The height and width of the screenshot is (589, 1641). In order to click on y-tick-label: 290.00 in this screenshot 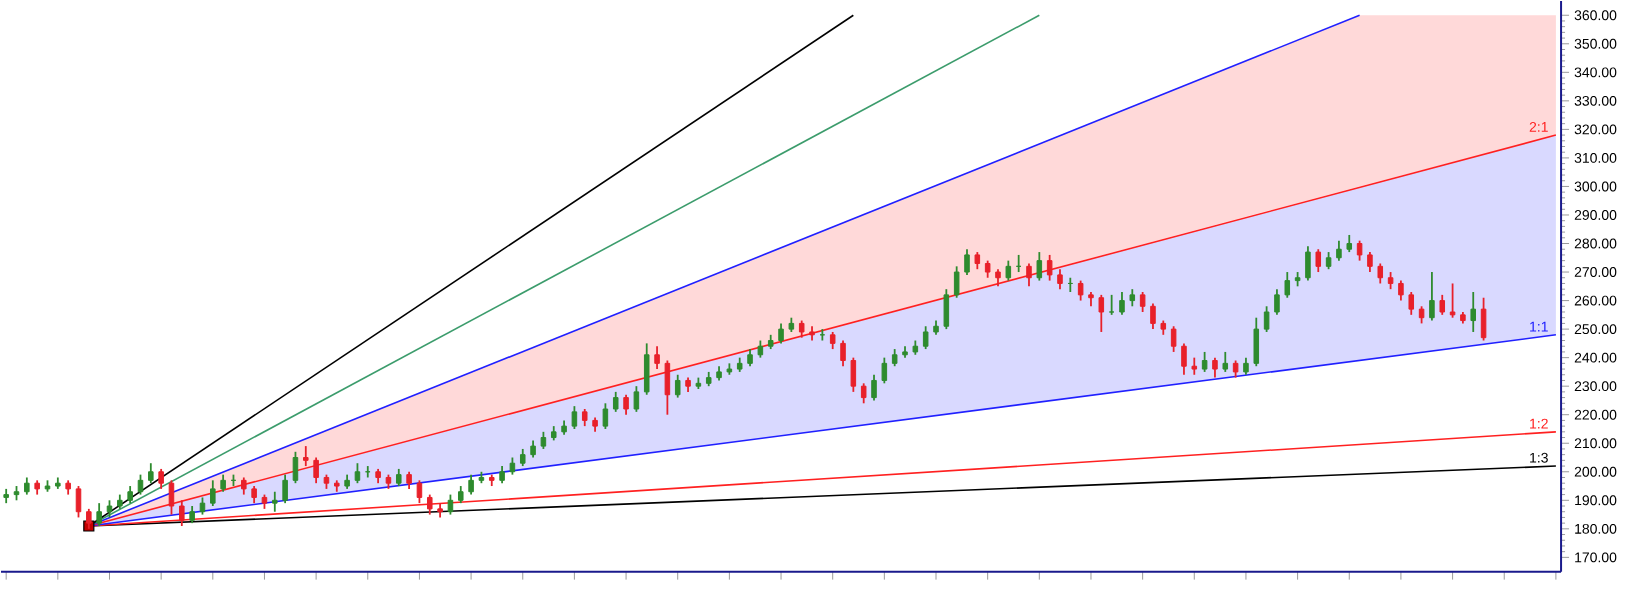, I will do `click(1595, 214)`.